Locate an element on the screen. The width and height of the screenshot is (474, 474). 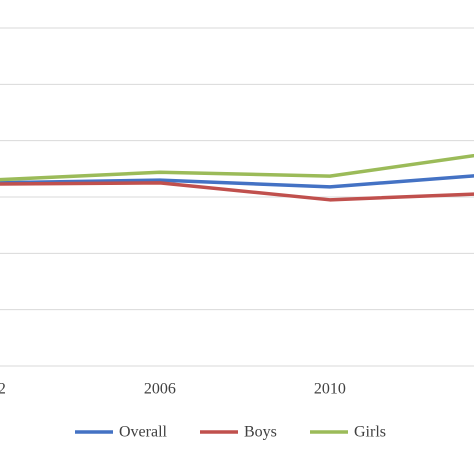
legend-label: Girls is located at coordinates (370, 432).